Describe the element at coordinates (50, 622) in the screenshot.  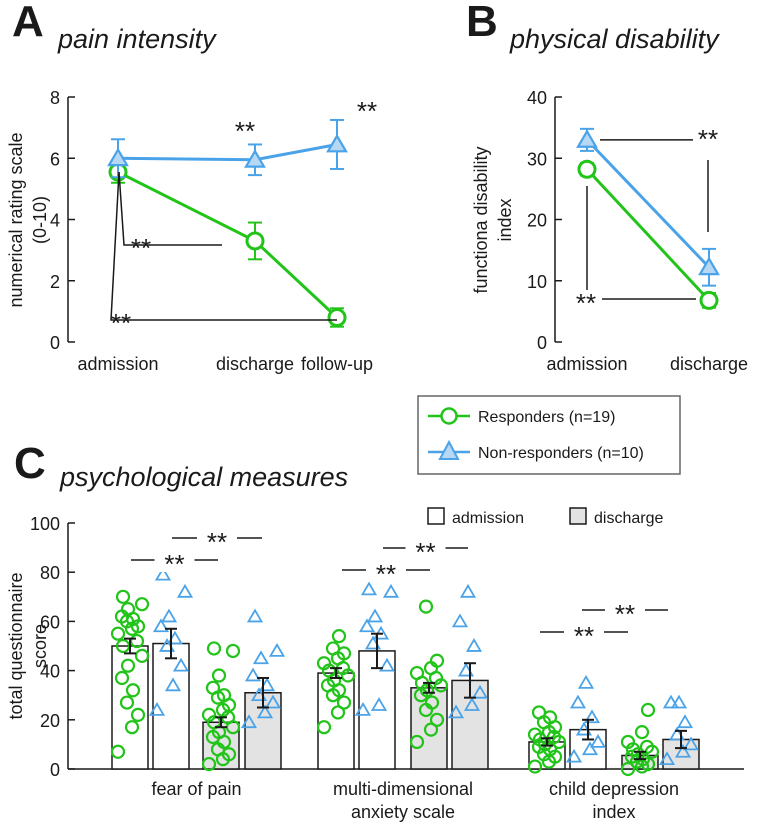
I see `panel-c-y-tick-label: 60` at that location.